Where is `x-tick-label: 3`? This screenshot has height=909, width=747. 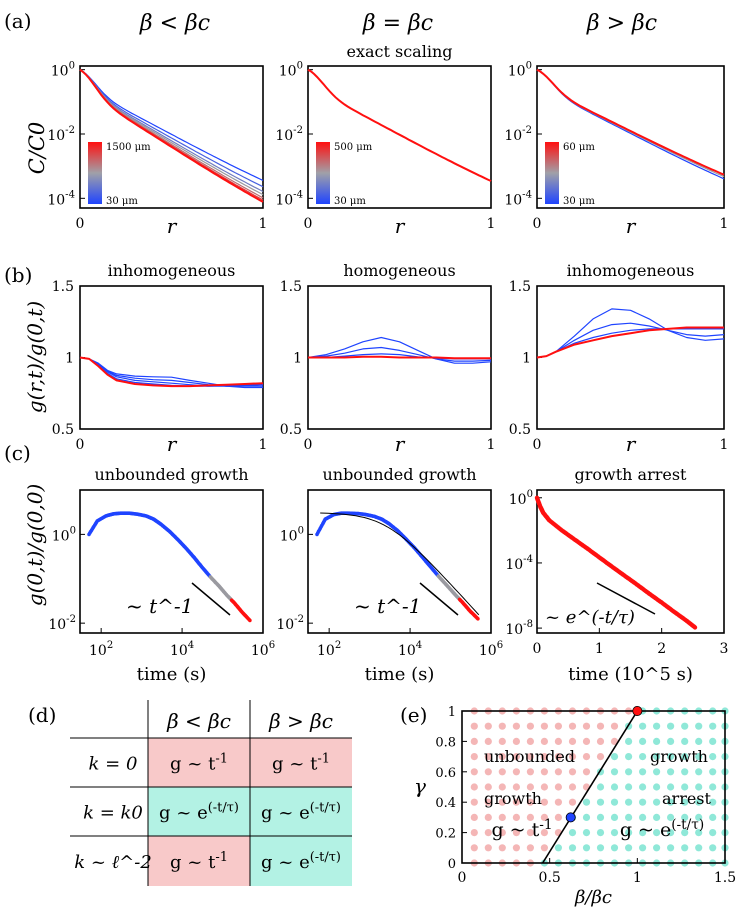 x-tick-label: 3 is located at coordinates (724, 649).